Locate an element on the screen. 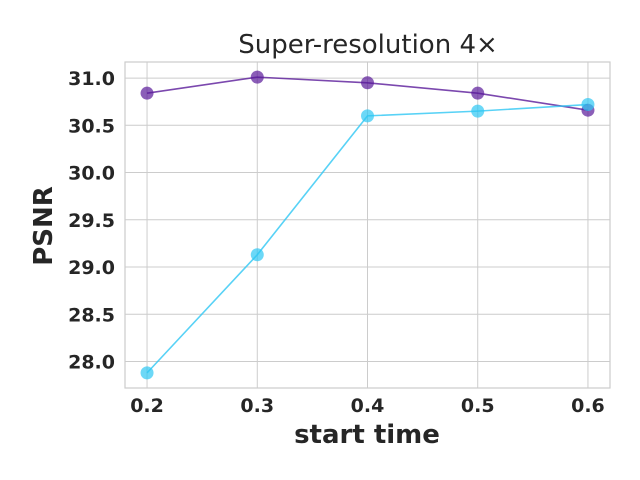 The width and height of the screenshot is (640, 480). x-tick-labels: 0.2 0.3 0.4 0.5 0.6 is located at coordinates (367, 406).